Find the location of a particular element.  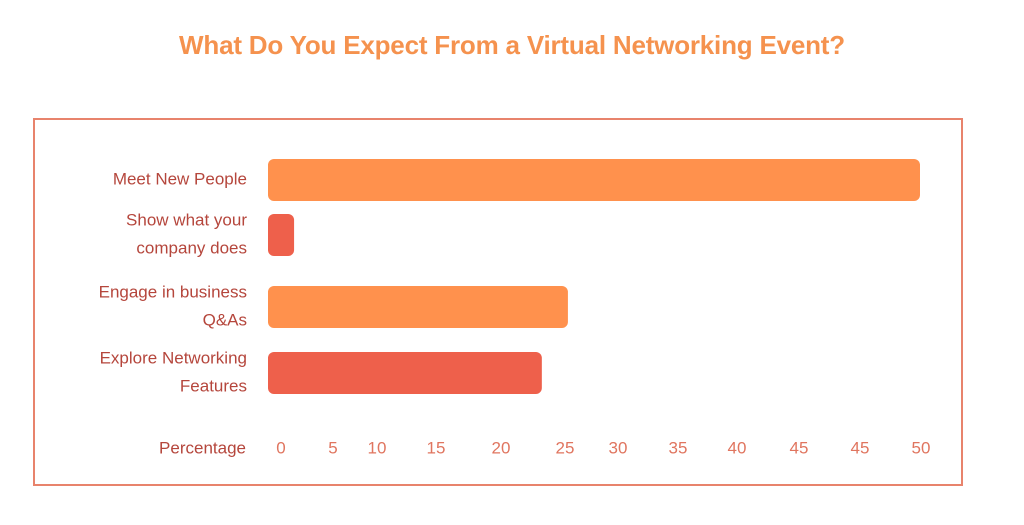

x-tick-label: 20 is located at coordinates (501, 447).